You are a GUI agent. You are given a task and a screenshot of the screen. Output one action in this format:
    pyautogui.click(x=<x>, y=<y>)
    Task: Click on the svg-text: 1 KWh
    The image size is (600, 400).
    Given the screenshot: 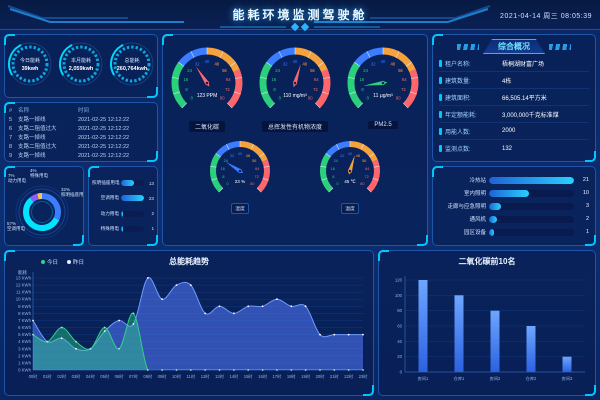 What is the action you would take?
    pyautogui.click(x=25, y=362)
    